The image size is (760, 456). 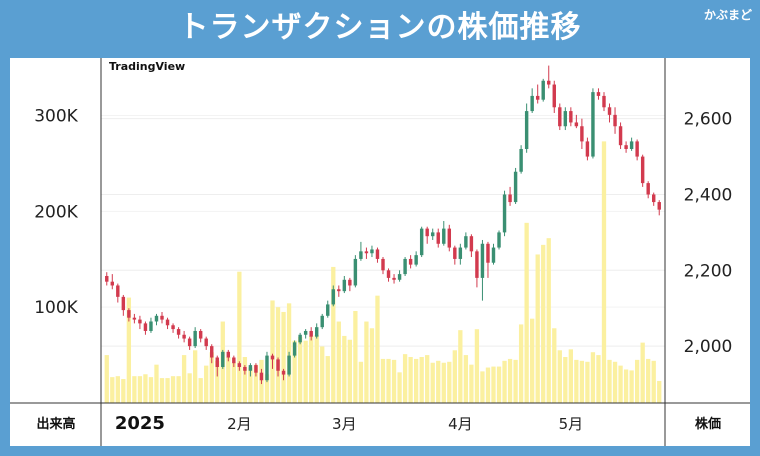 I want to click on tradingview-watermark: TradingView, so click(x=147, y=66).